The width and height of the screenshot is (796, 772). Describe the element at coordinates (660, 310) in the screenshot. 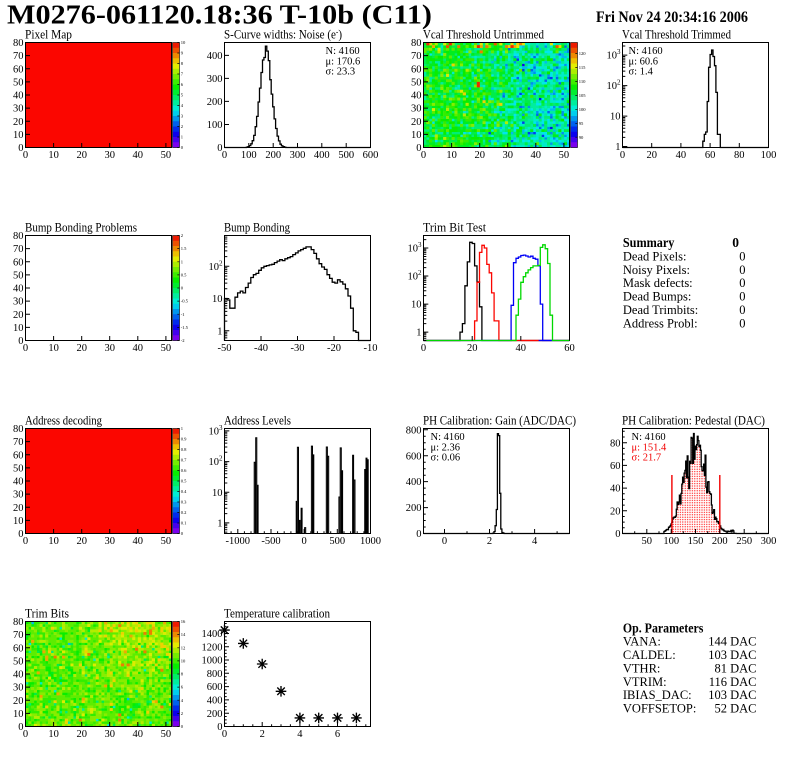

I see `svg-text: Dead Trimbits:` at that location.